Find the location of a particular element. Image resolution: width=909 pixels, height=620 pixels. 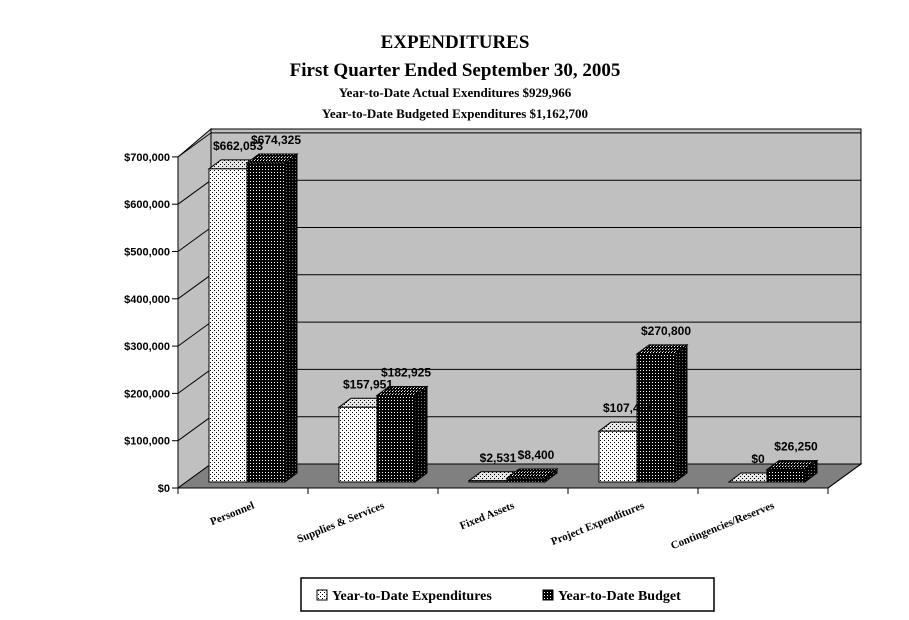

y-tick-label: $200,000 is located at coordinates (147, 394).